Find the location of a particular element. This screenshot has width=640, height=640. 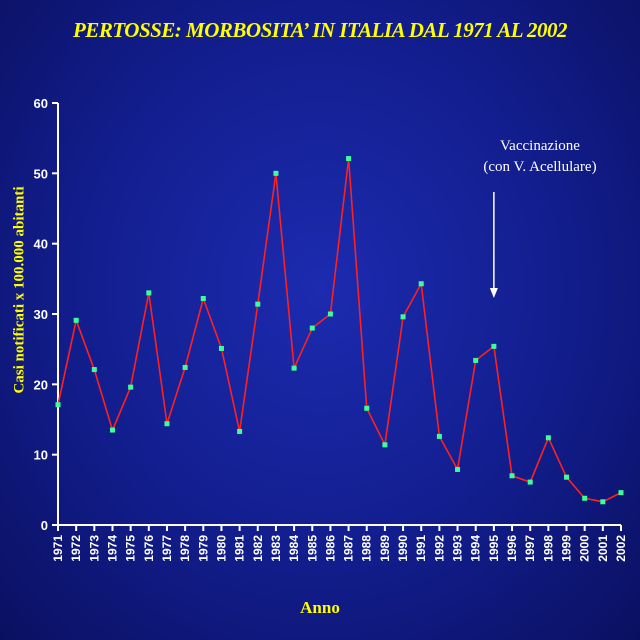

y-tick-label: 20 is located at coordinates (41, 384).